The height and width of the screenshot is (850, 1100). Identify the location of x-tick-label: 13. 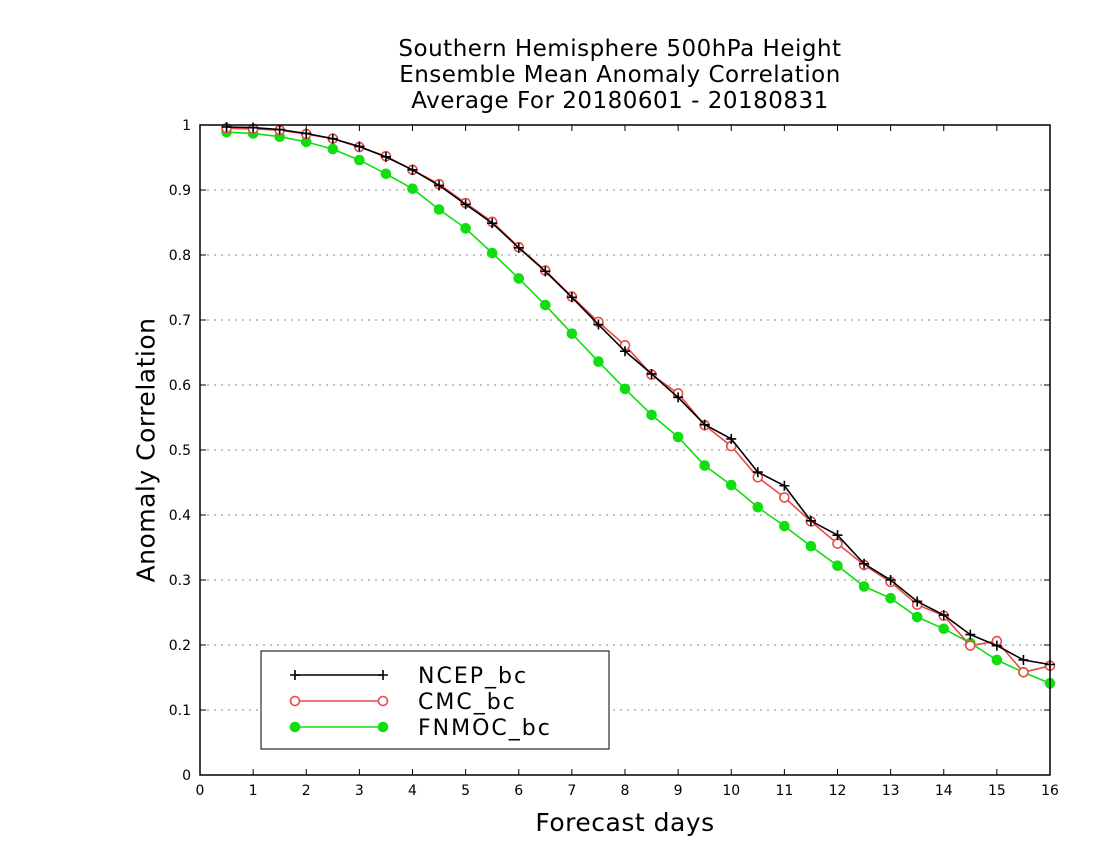
(891, 791).